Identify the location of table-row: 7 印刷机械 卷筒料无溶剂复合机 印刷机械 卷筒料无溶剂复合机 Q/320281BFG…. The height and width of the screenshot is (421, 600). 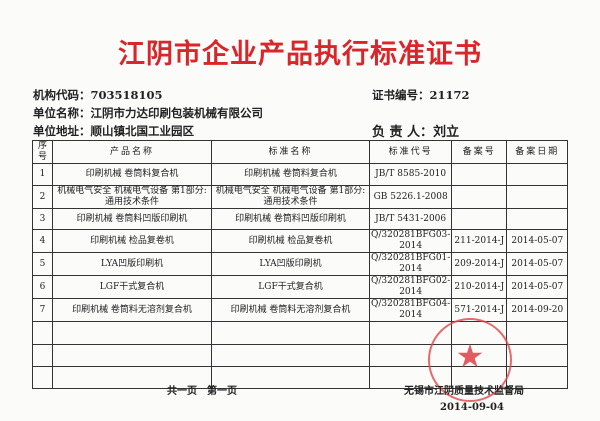
(300, 310).